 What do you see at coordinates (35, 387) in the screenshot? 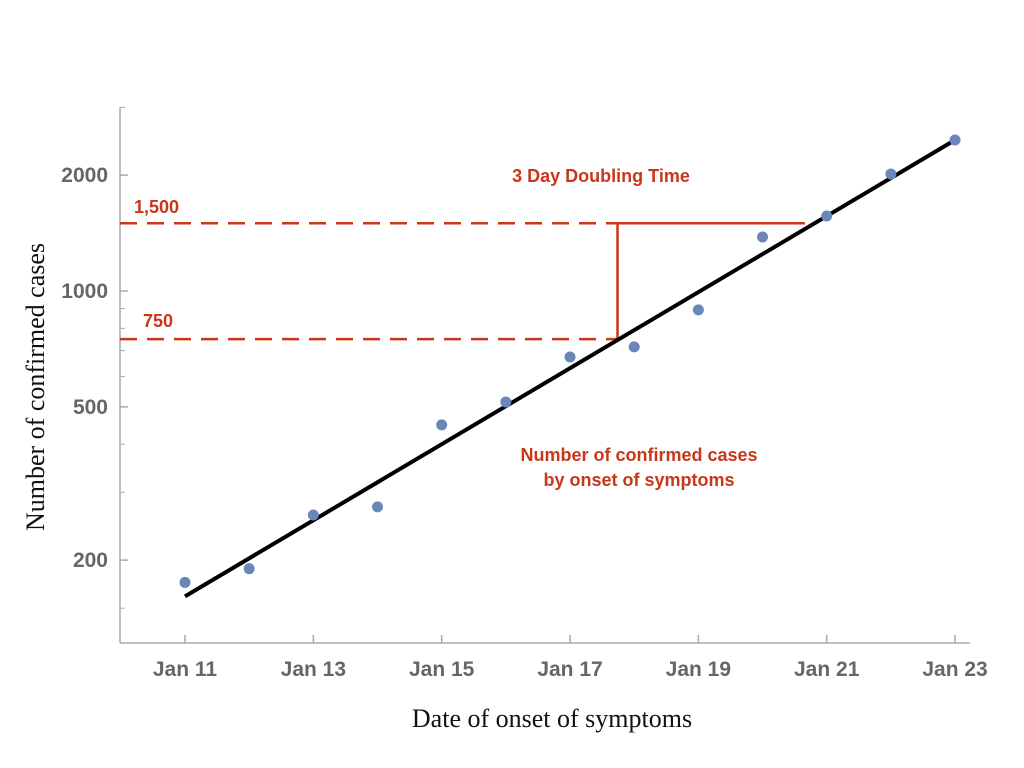
I see `y-axis-title: Number of confirmed cases` at bounding box center [35, 387].